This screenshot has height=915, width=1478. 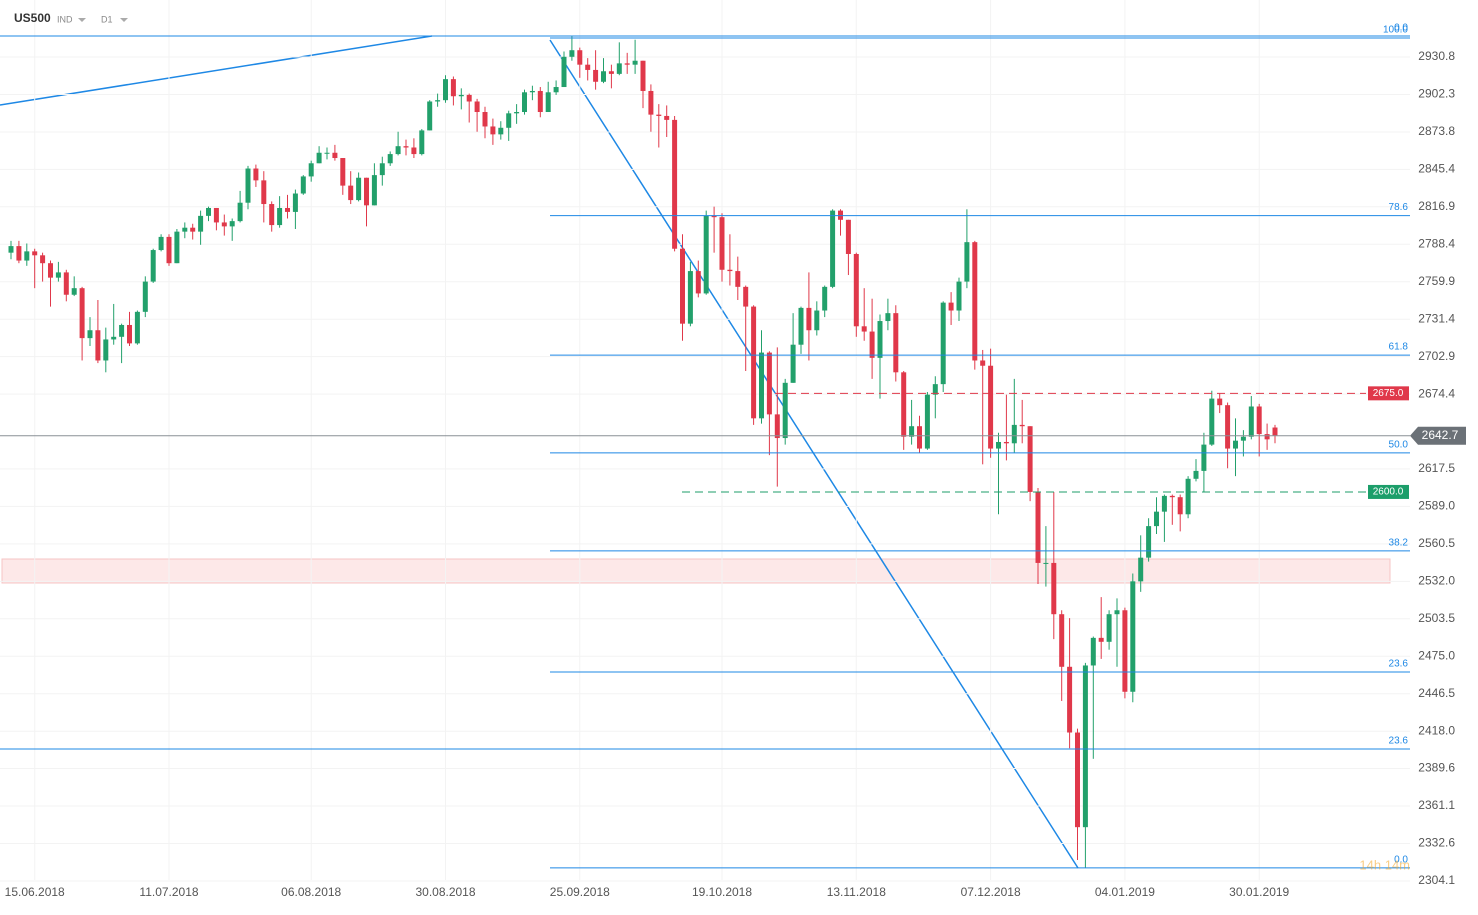 What do you see at coordinates (991, 892) in the screenshot?
I see `x-tick-label: 07.12.2018` at bounding box center [991, 892].